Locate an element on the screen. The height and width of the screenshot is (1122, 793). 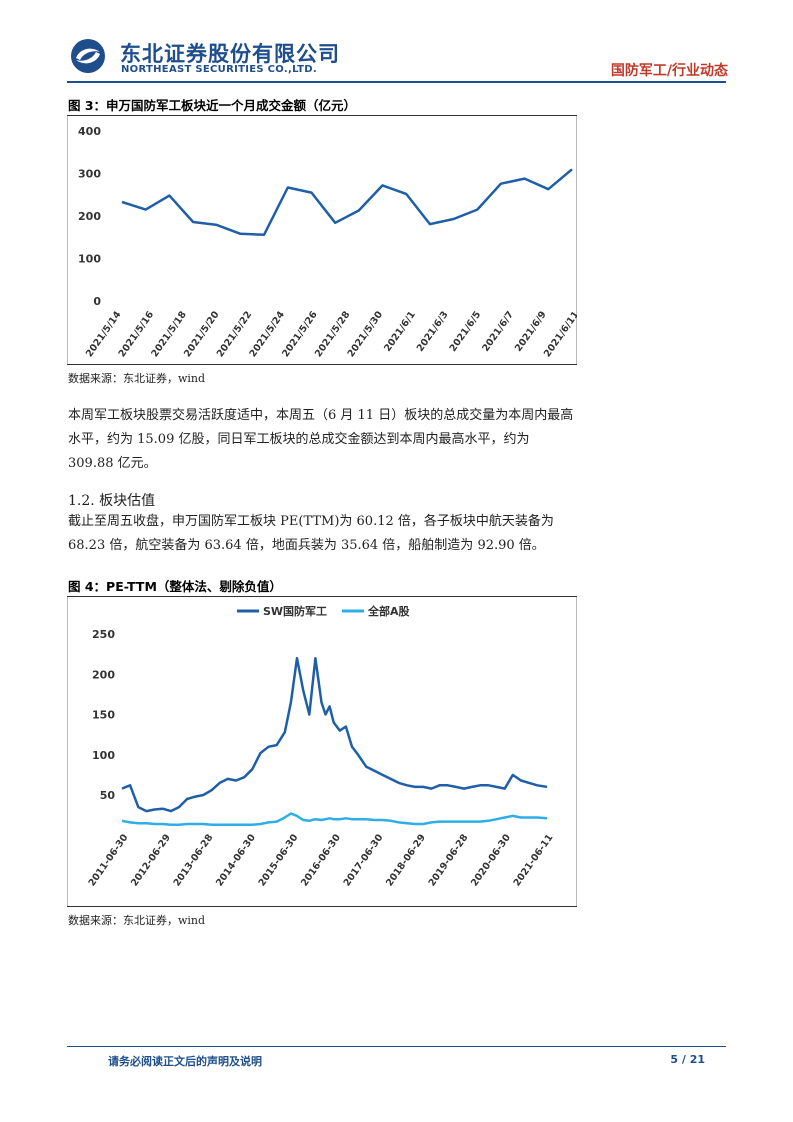
x-tick-label: 2021/6/3 is located at coordinates (433, 331).